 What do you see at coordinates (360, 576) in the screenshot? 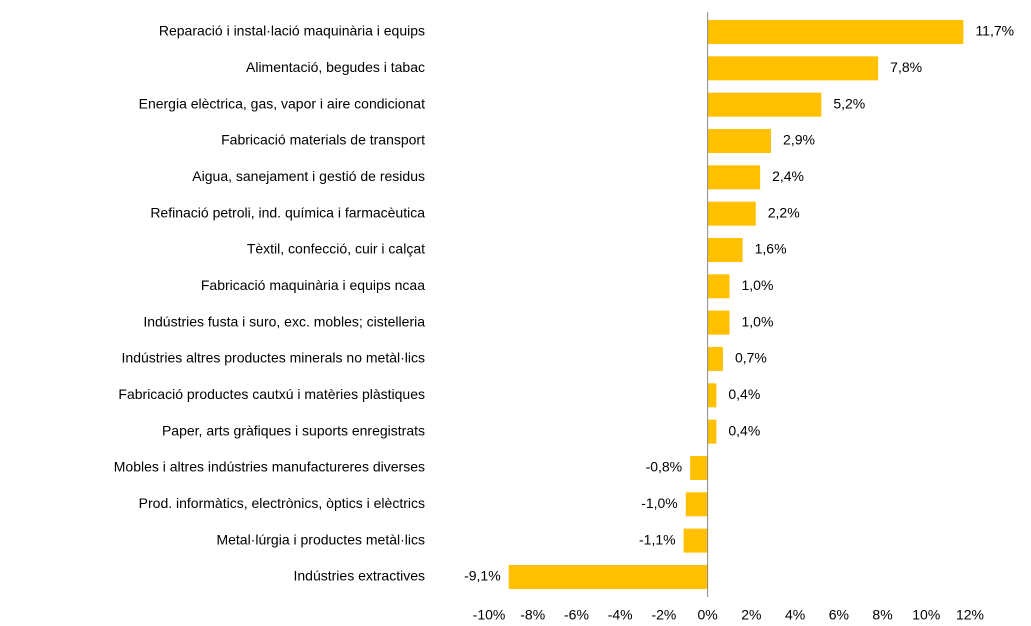
I see `y-tick-label: Indústries extractives` at bounding box center [360, 576].